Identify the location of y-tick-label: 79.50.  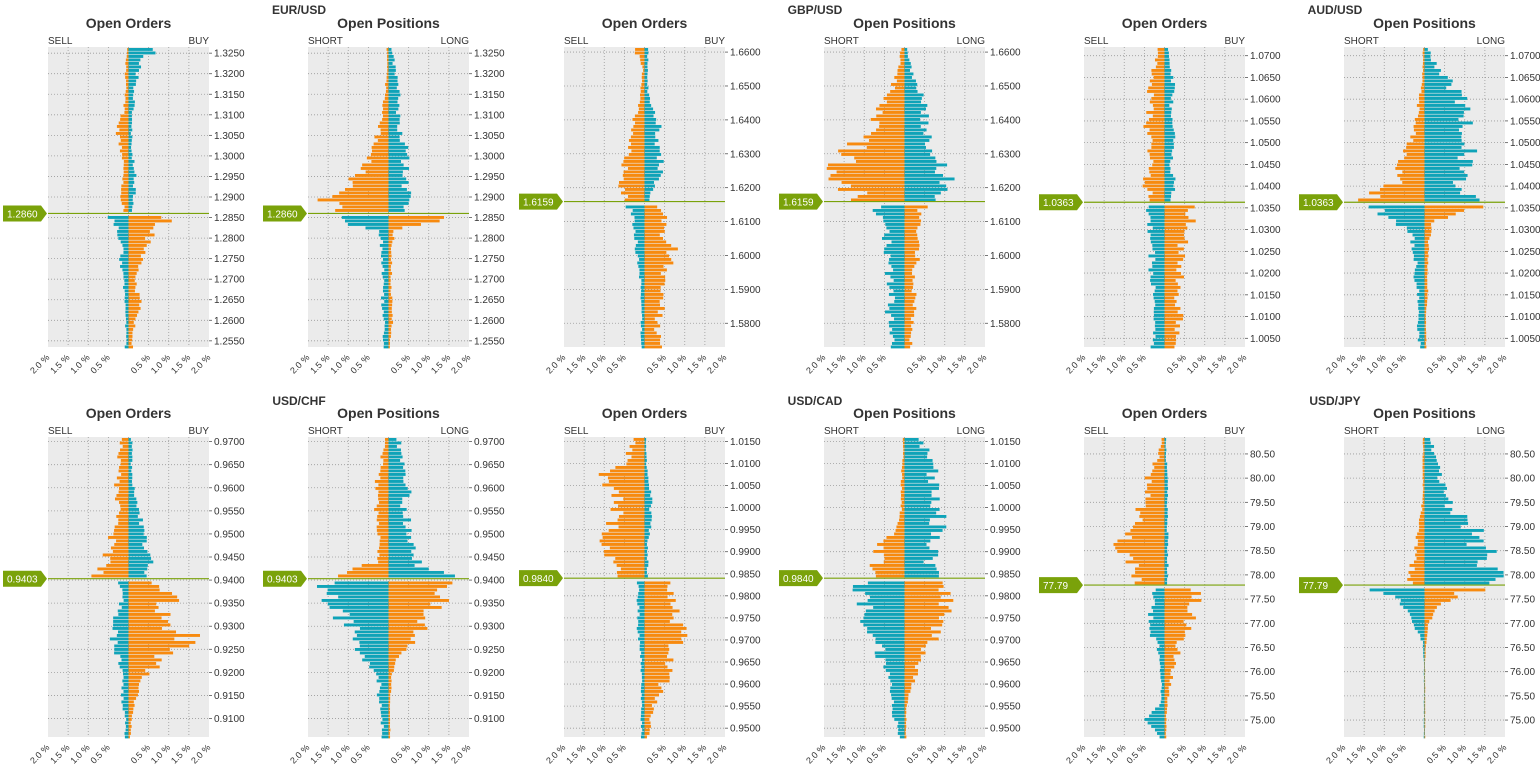
(1262, 503).